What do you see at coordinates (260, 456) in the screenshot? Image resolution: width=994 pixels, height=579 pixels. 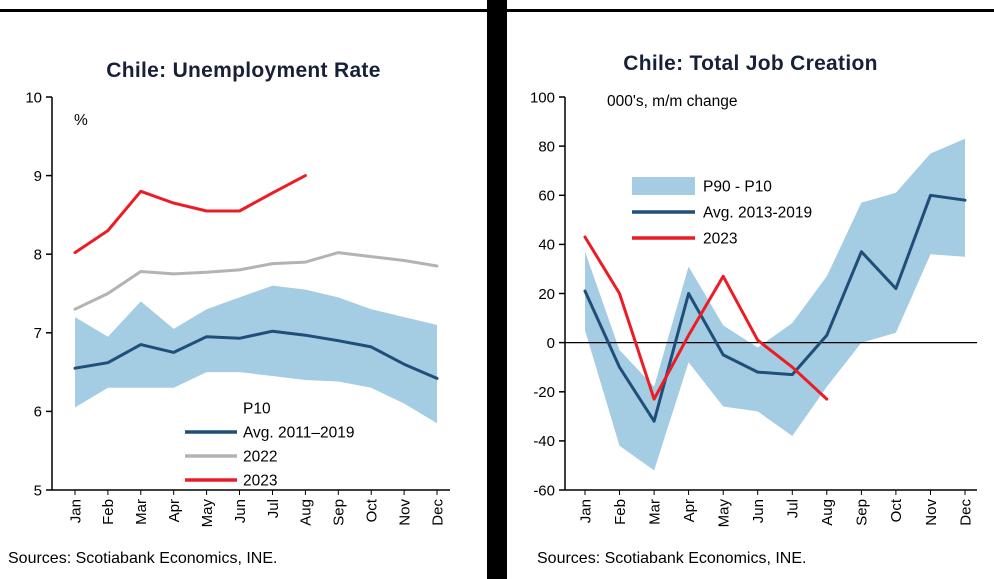 I see `legend-label-2: 2022` at bounding box center [260, 456].